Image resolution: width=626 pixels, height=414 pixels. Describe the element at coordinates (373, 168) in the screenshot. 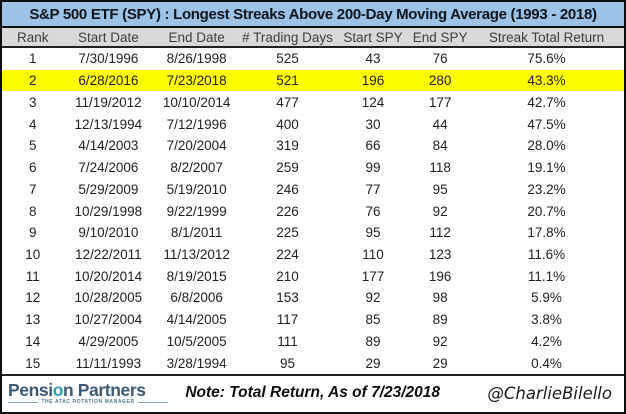

I see `cell-start-spy: 99` at that location.